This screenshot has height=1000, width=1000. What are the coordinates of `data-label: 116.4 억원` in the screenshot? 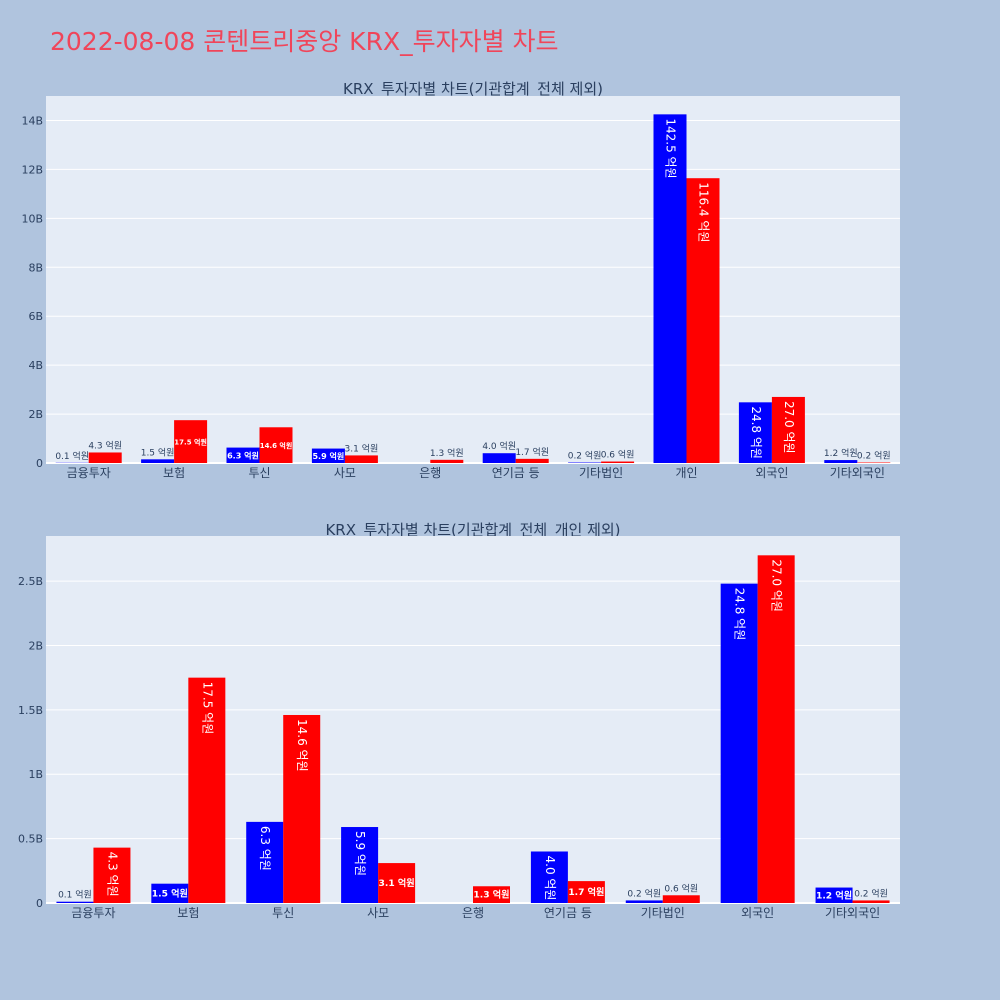 It's located at (704, 212).